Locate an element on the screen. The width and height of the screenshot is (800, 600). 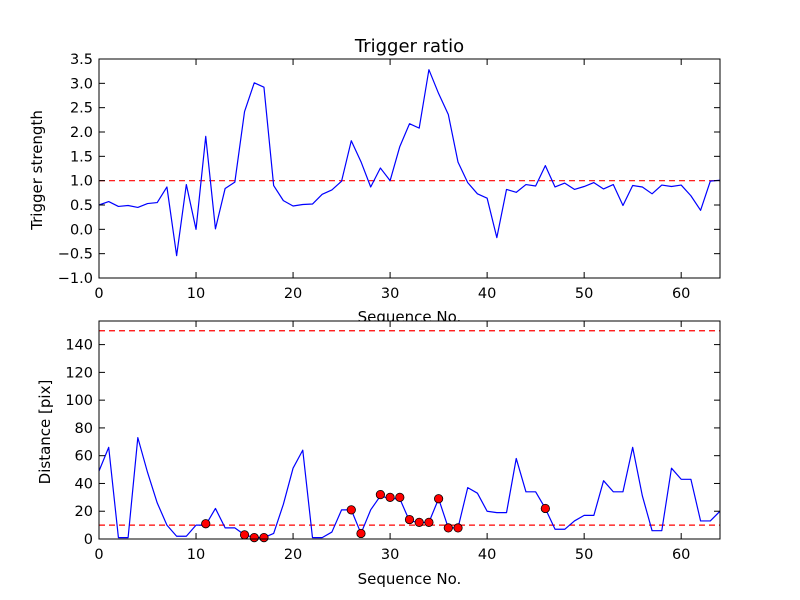
top-ytick-label: −1.0 is located at coordinates (75, 279).